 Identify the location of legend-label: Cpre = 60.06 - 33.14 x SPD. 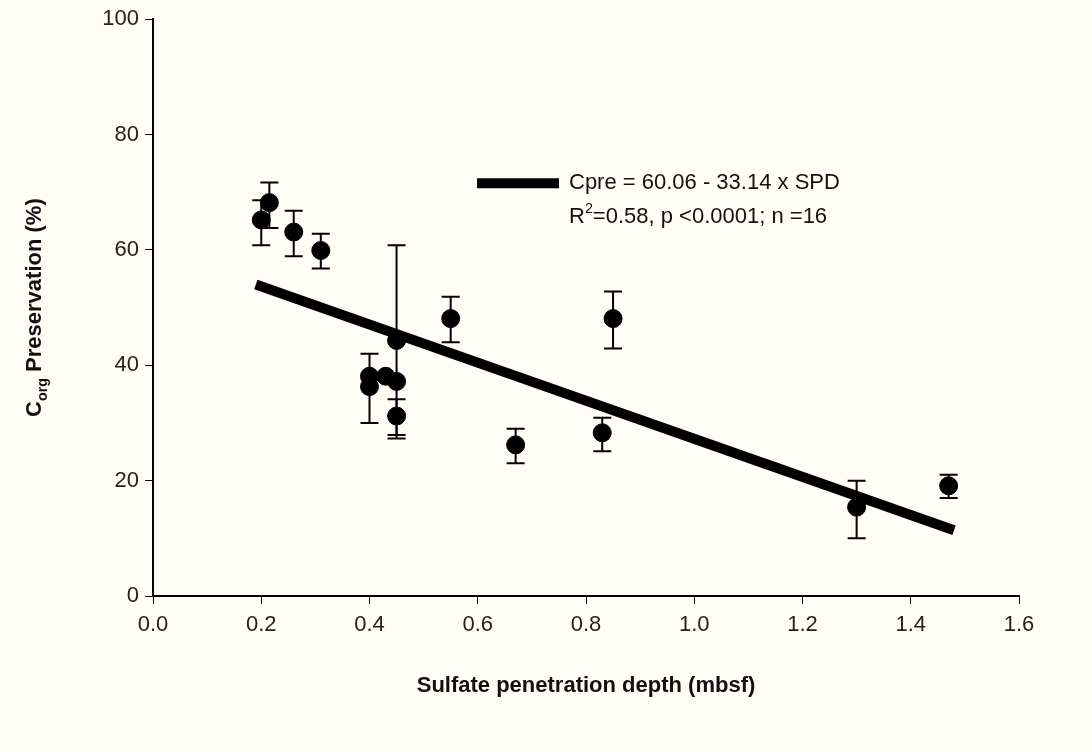
(704, 182).